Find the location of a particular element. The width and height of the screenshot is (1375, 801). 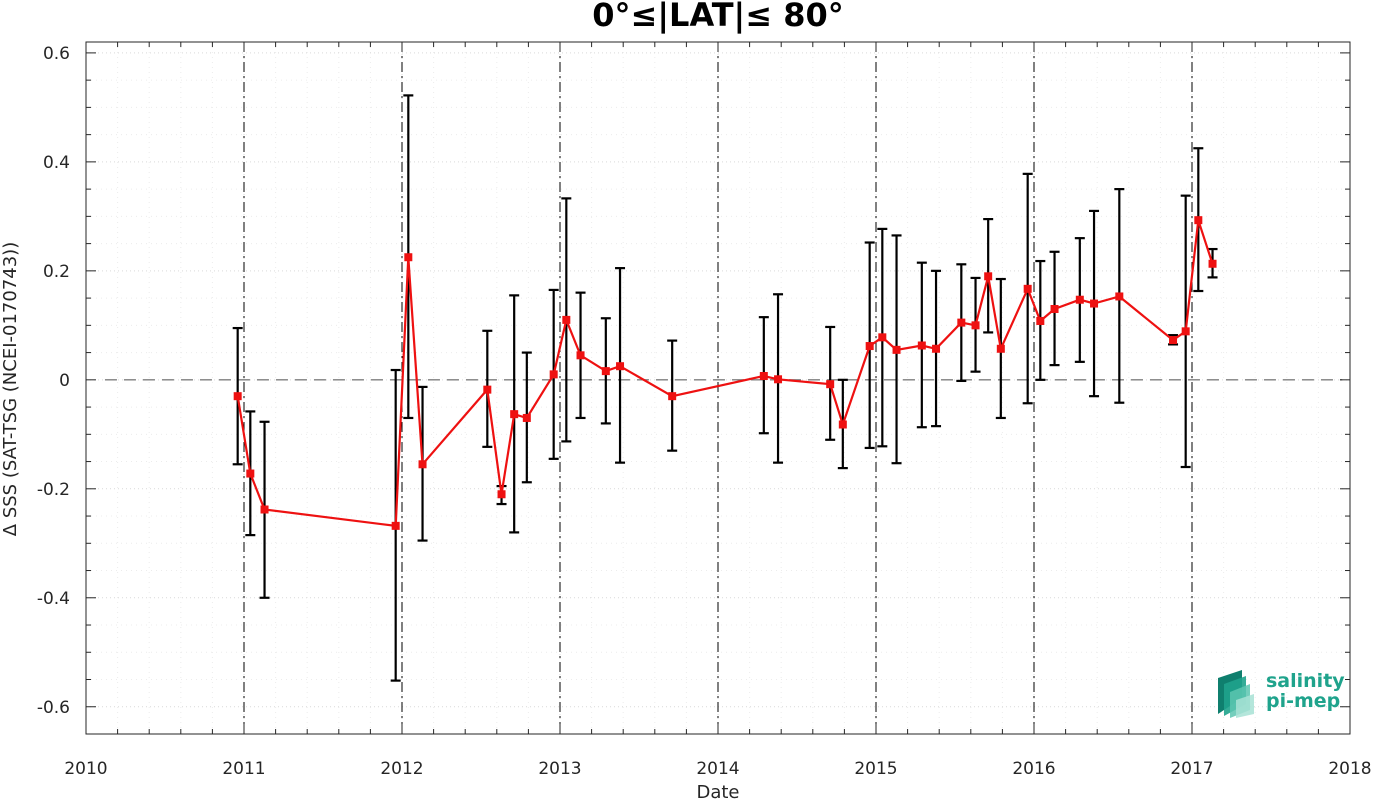

y-tick-label: 0 is located at coordinates (64, 381).